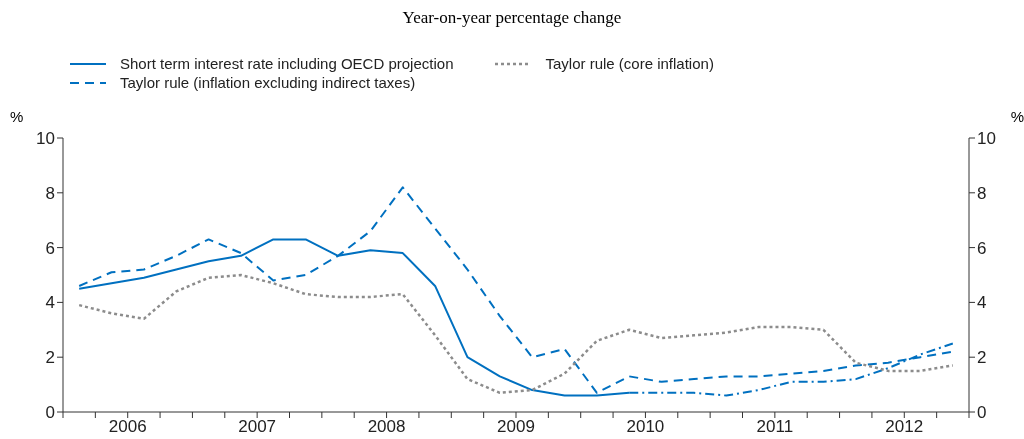  I want to click on legend-label: Short term interest rate including OECD projection, so click(287, 63).